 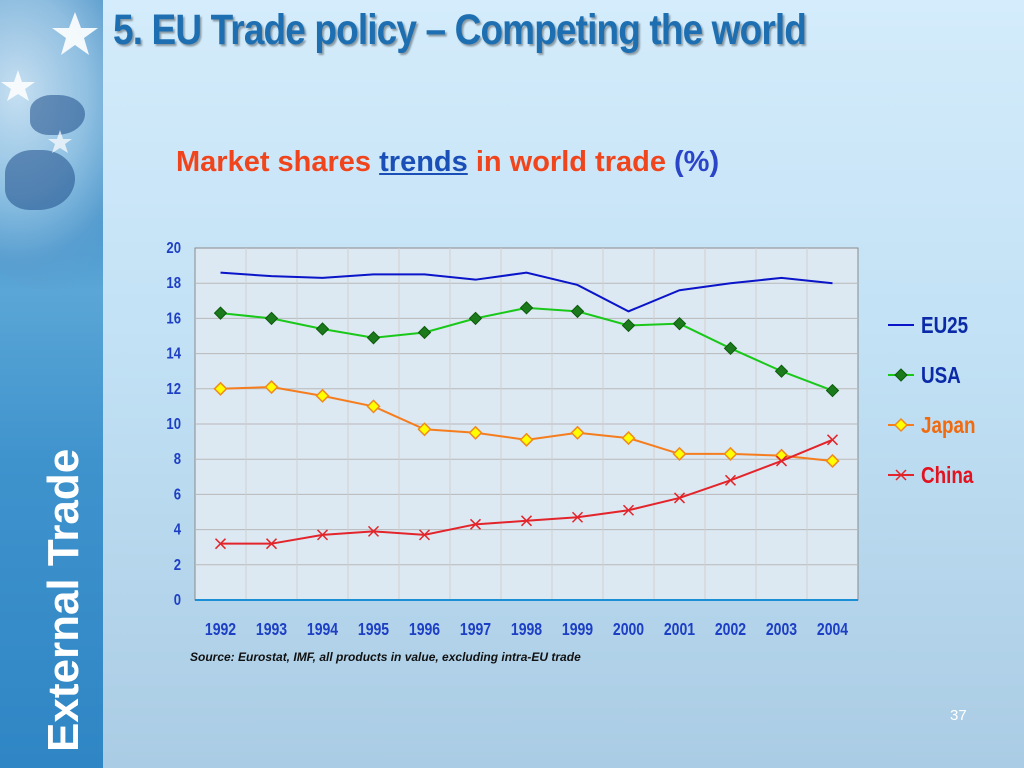 I want to click on series-line, so click(x=526, y=292).